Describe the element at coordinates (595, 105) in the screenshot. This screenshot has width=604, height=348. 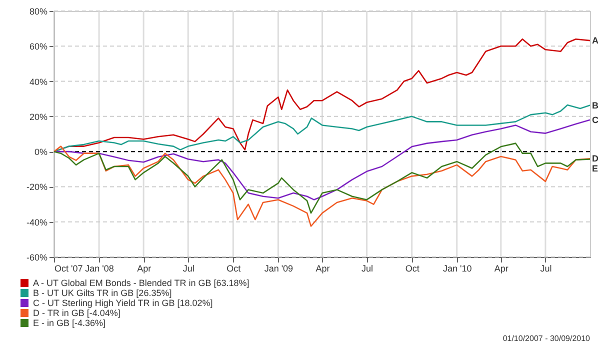
I see `annotation: B` at that location.